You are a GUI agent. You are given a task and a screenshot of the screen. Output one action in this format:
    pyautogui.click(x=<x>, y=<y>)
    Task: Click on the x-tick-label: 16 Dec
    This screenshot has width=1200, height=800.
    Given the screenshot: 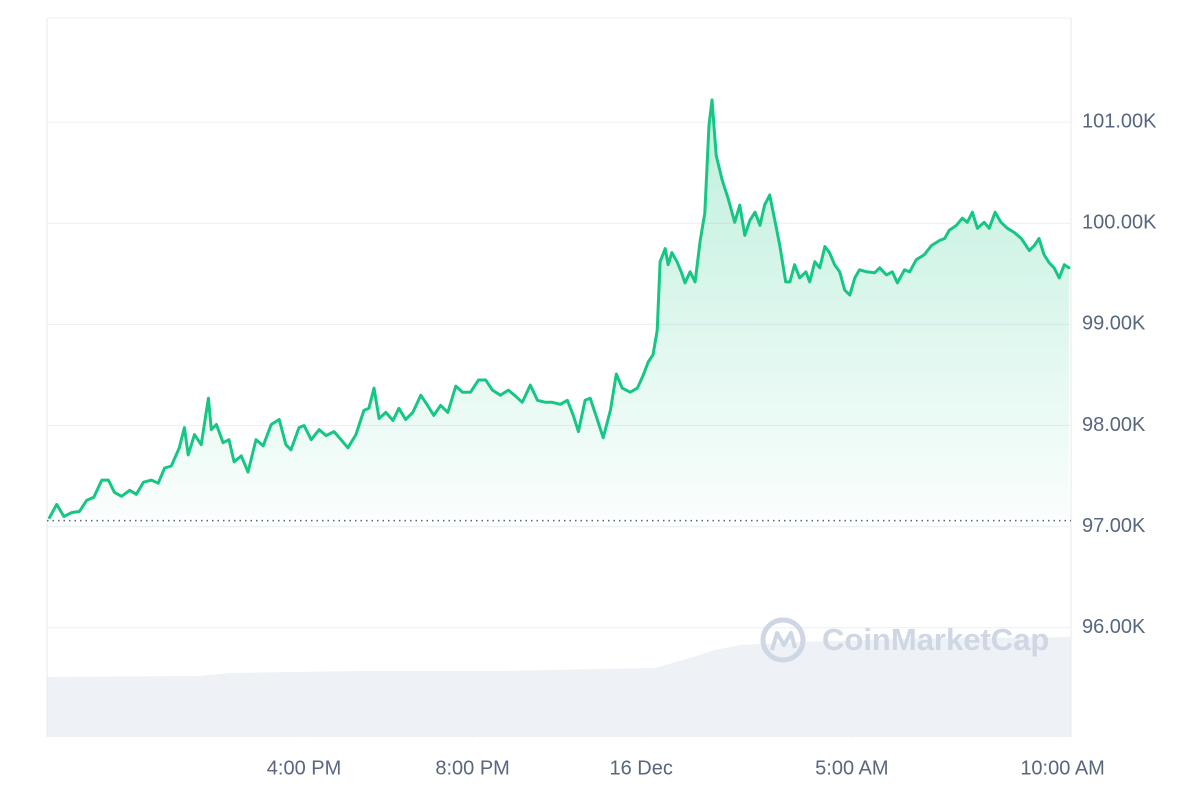 What is the action you would take?
    pyautogui.click(x=640, y=768)
    